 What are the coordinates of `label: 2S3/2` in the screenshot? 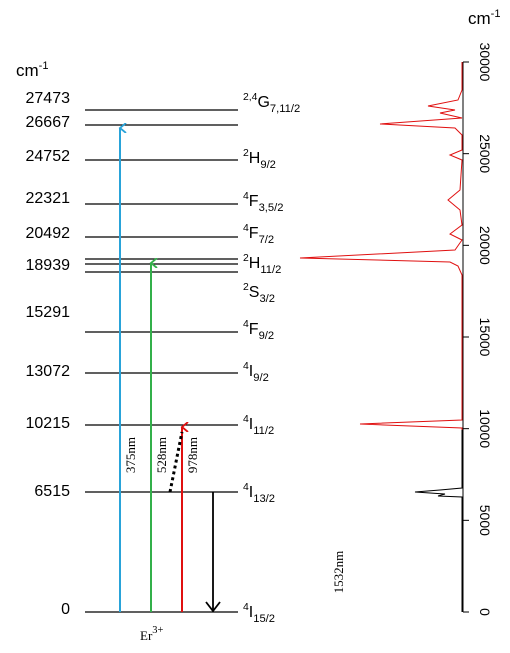 It's located at (259, 293).